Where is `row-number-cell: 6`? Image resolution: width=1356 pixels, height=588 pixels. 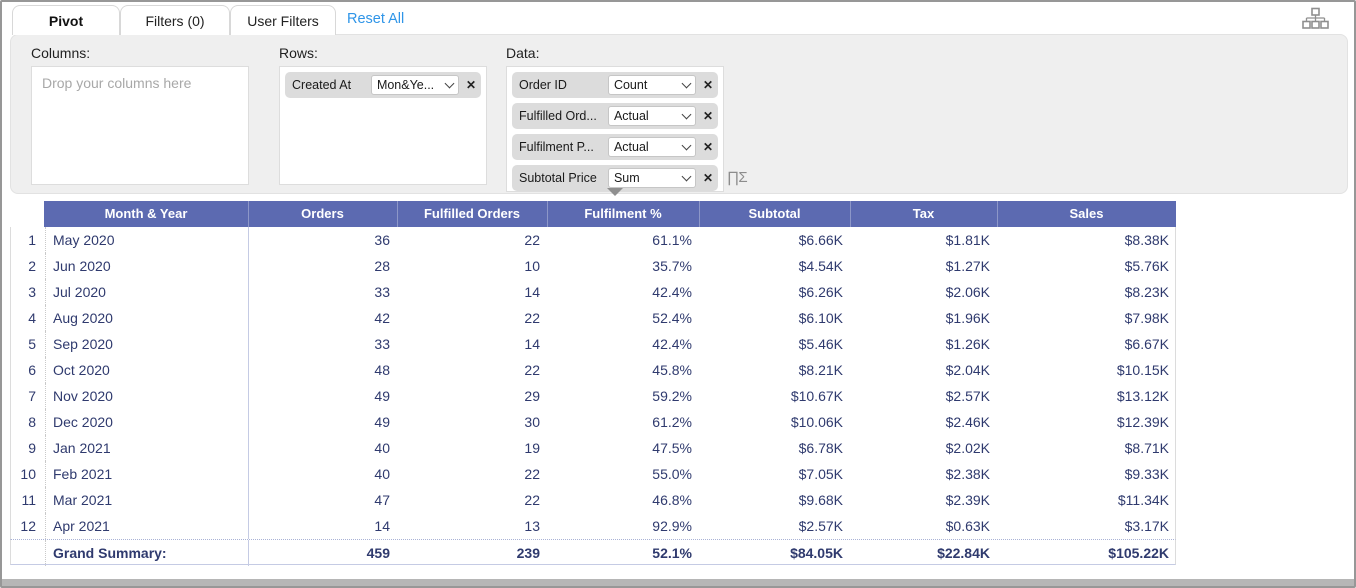 row-number-cell: 6 is located at coordinates (32, 370).